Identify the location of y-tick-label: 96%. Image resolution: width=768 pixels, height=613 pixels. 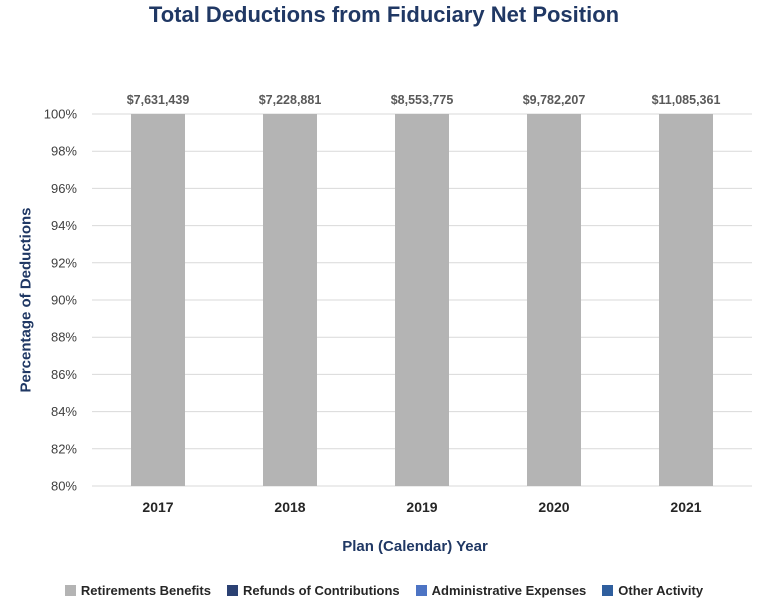
(64, 188).